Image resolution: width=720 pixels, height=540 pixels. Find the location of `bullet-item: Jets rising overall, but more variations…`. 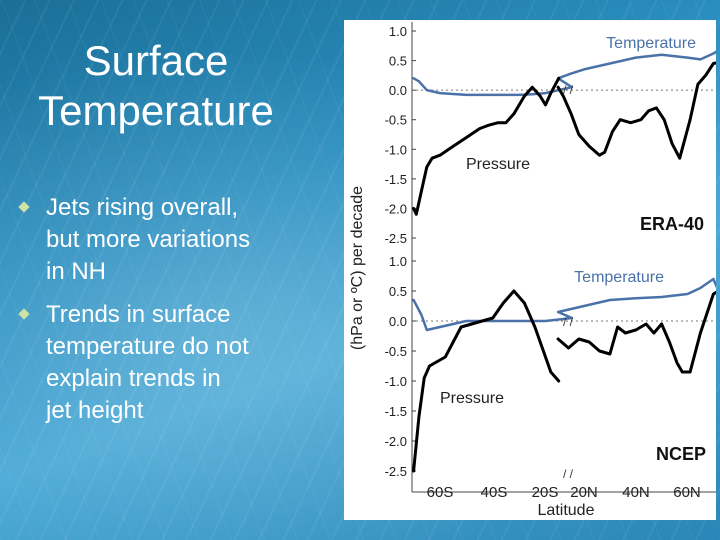

bullet-item: Jets rising overall, but more variations… is located at coordinates (179, 240).